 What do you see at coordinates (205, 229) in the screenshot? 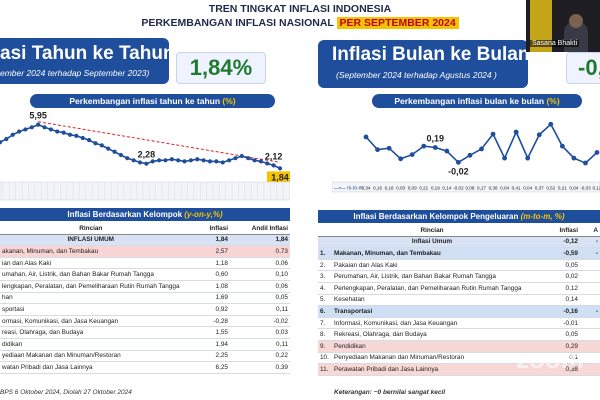
I see `header-inflasi: Inflasi` at bounding box center [205, 229].